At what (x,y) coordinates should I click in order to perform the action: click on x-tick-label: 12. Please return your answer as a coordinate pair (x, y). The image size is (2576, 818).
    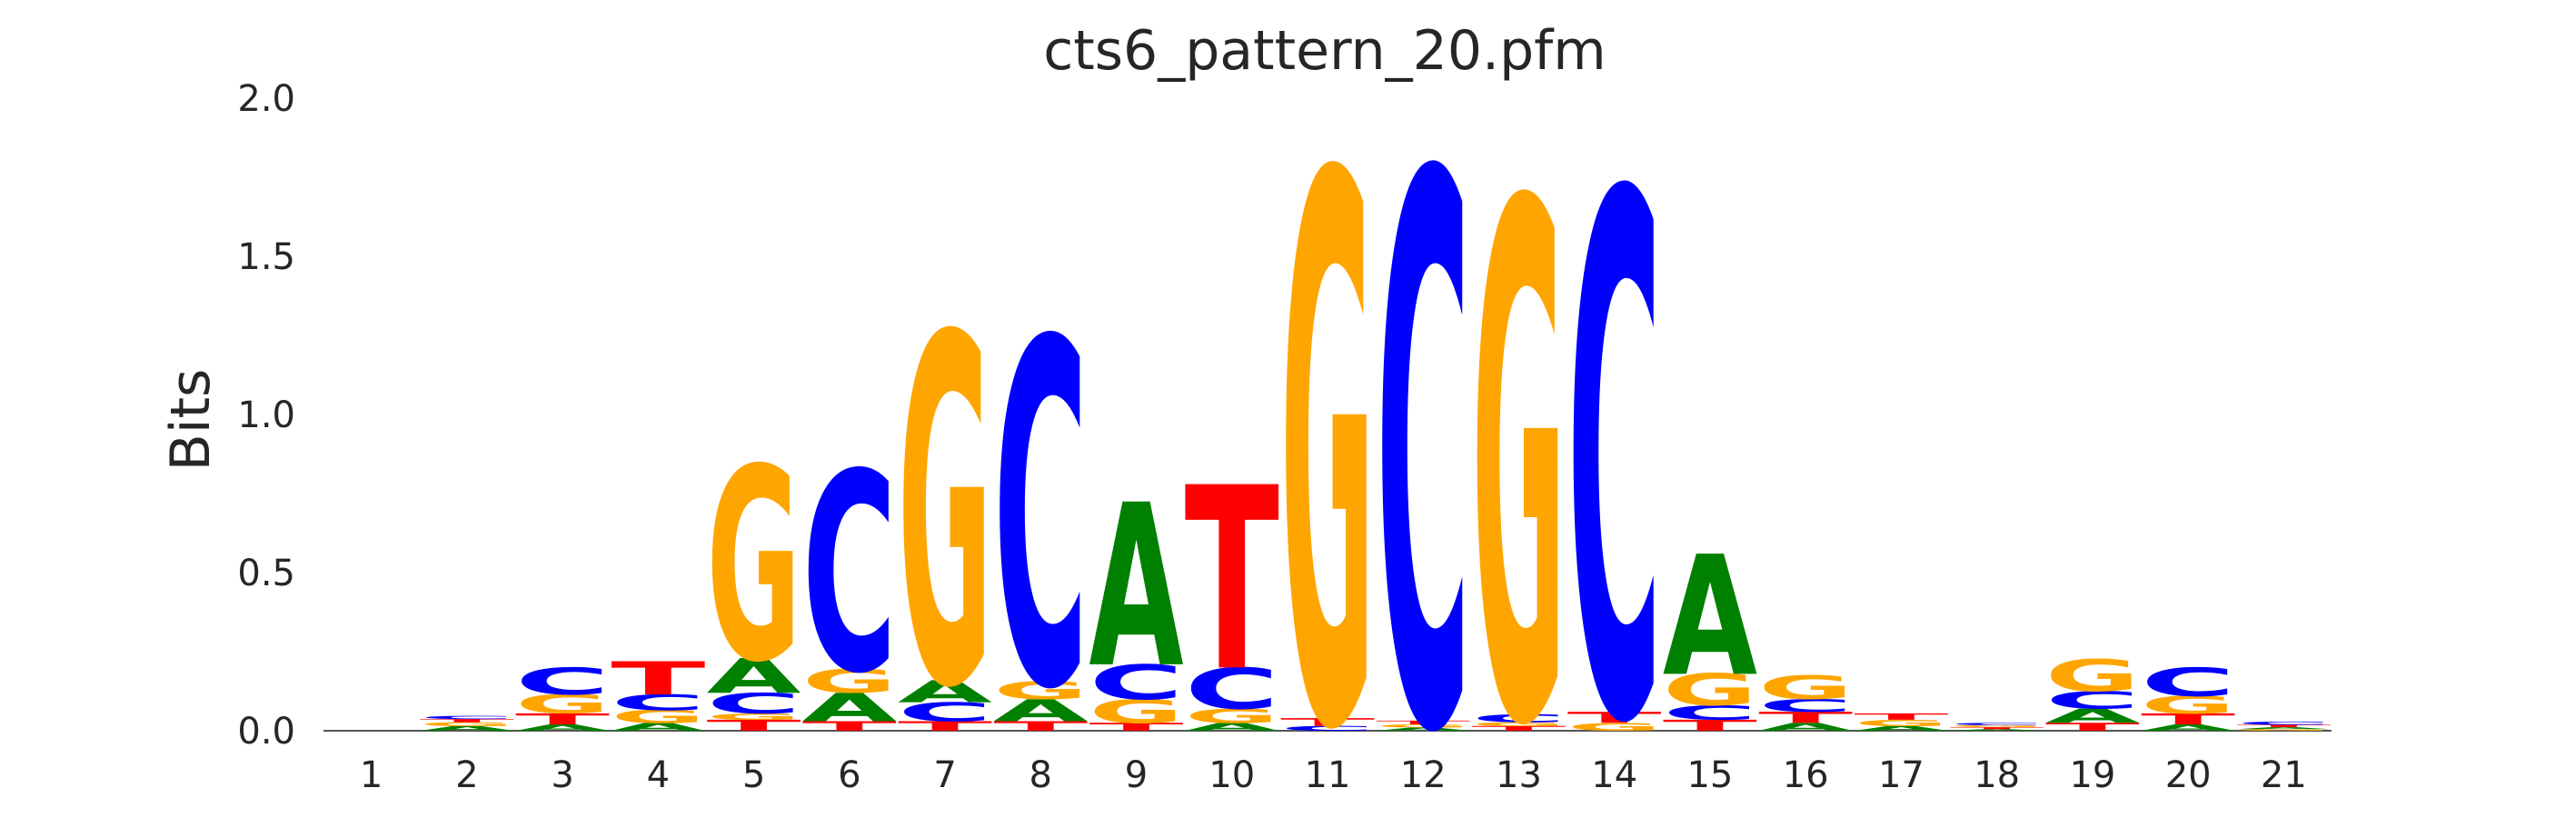
    Looking at the image, I should click on (1424, 775).